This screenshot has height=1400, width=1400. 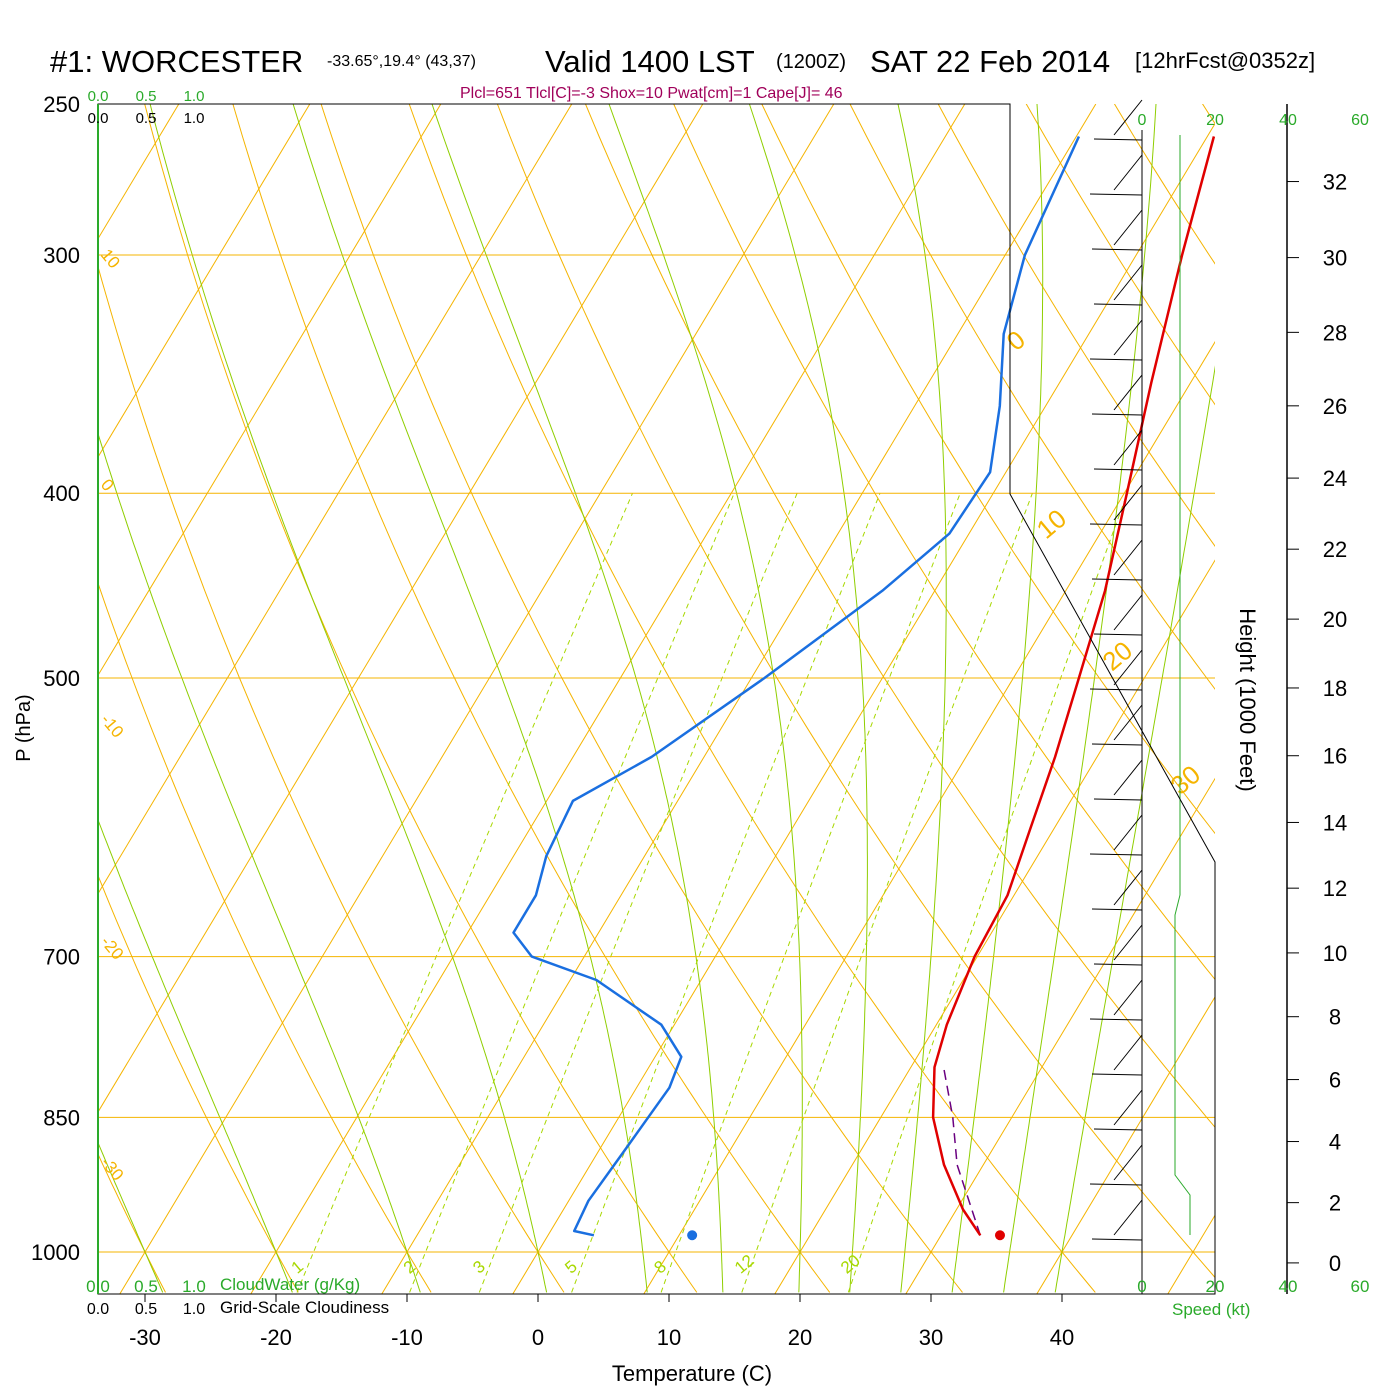 I want to click on y-tick-label: 300, so click(x=61, y=255).